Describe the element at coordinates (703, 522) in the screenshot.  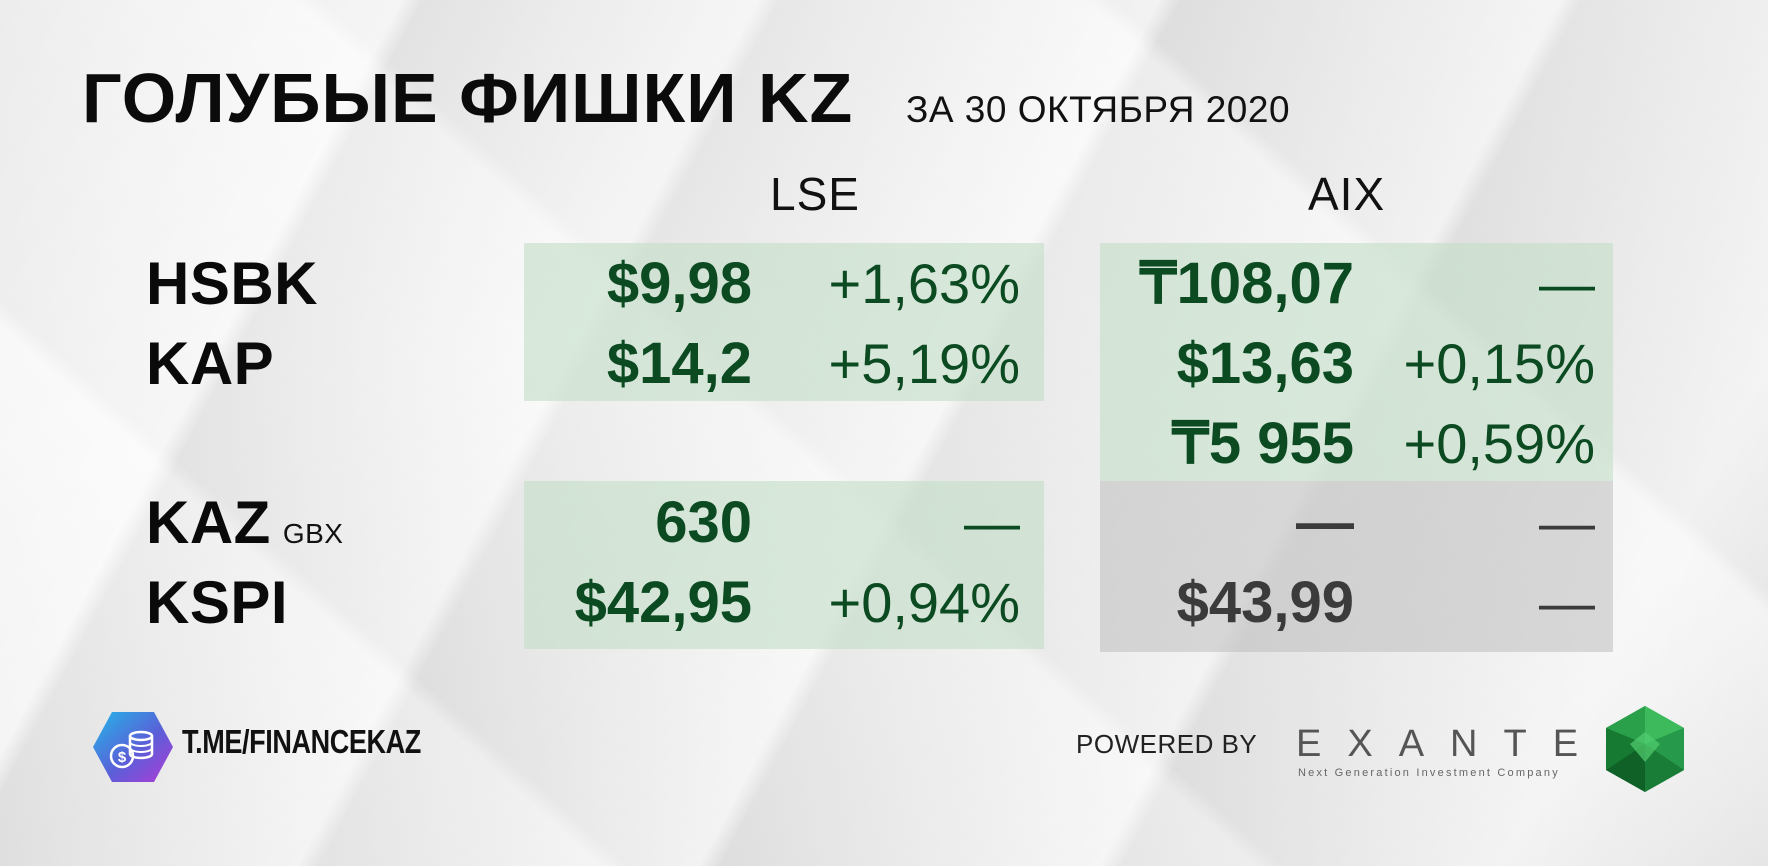
I see `lse-price-kaz: 630` at that location.